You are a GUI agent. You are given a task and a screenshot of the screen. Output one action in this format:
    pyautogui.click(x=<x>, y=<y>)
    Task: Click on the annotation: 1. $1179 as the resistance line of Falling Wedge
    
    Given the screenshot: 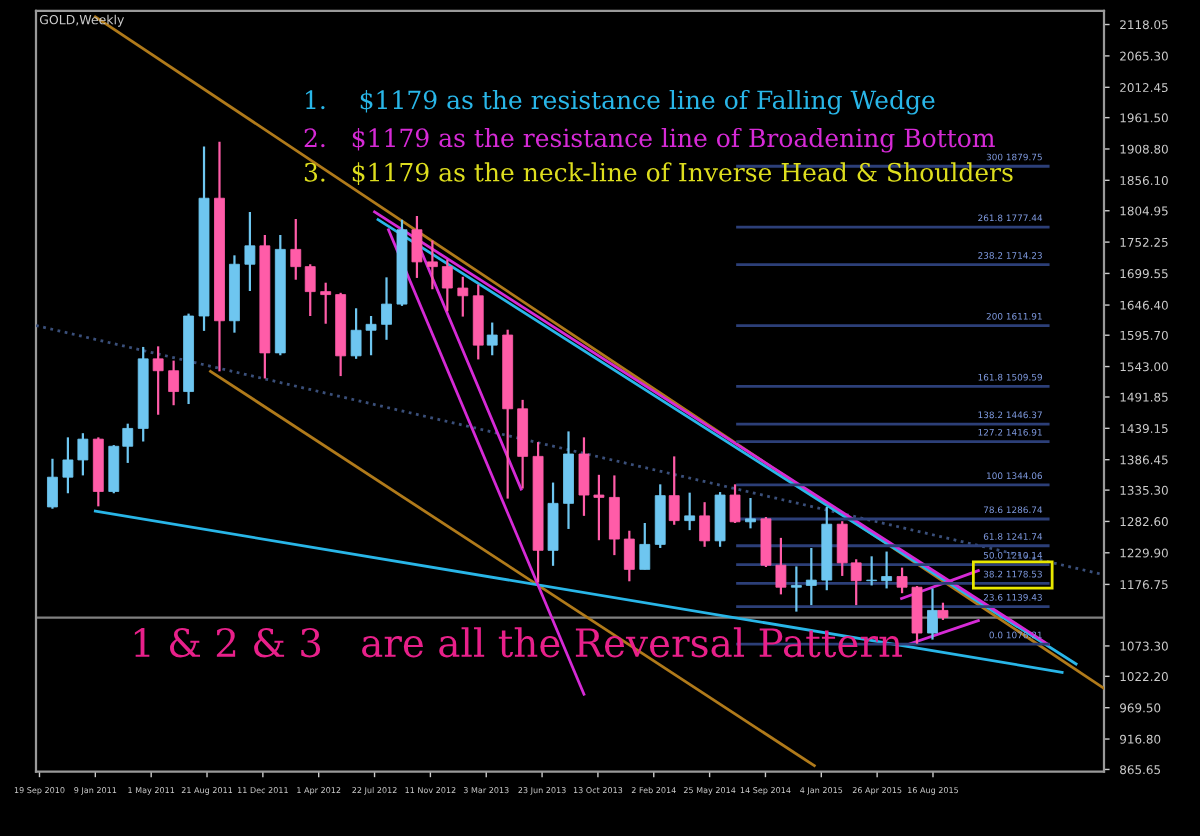 What is the action you would take?
    pyautogui.click(x=620, y=102)
    